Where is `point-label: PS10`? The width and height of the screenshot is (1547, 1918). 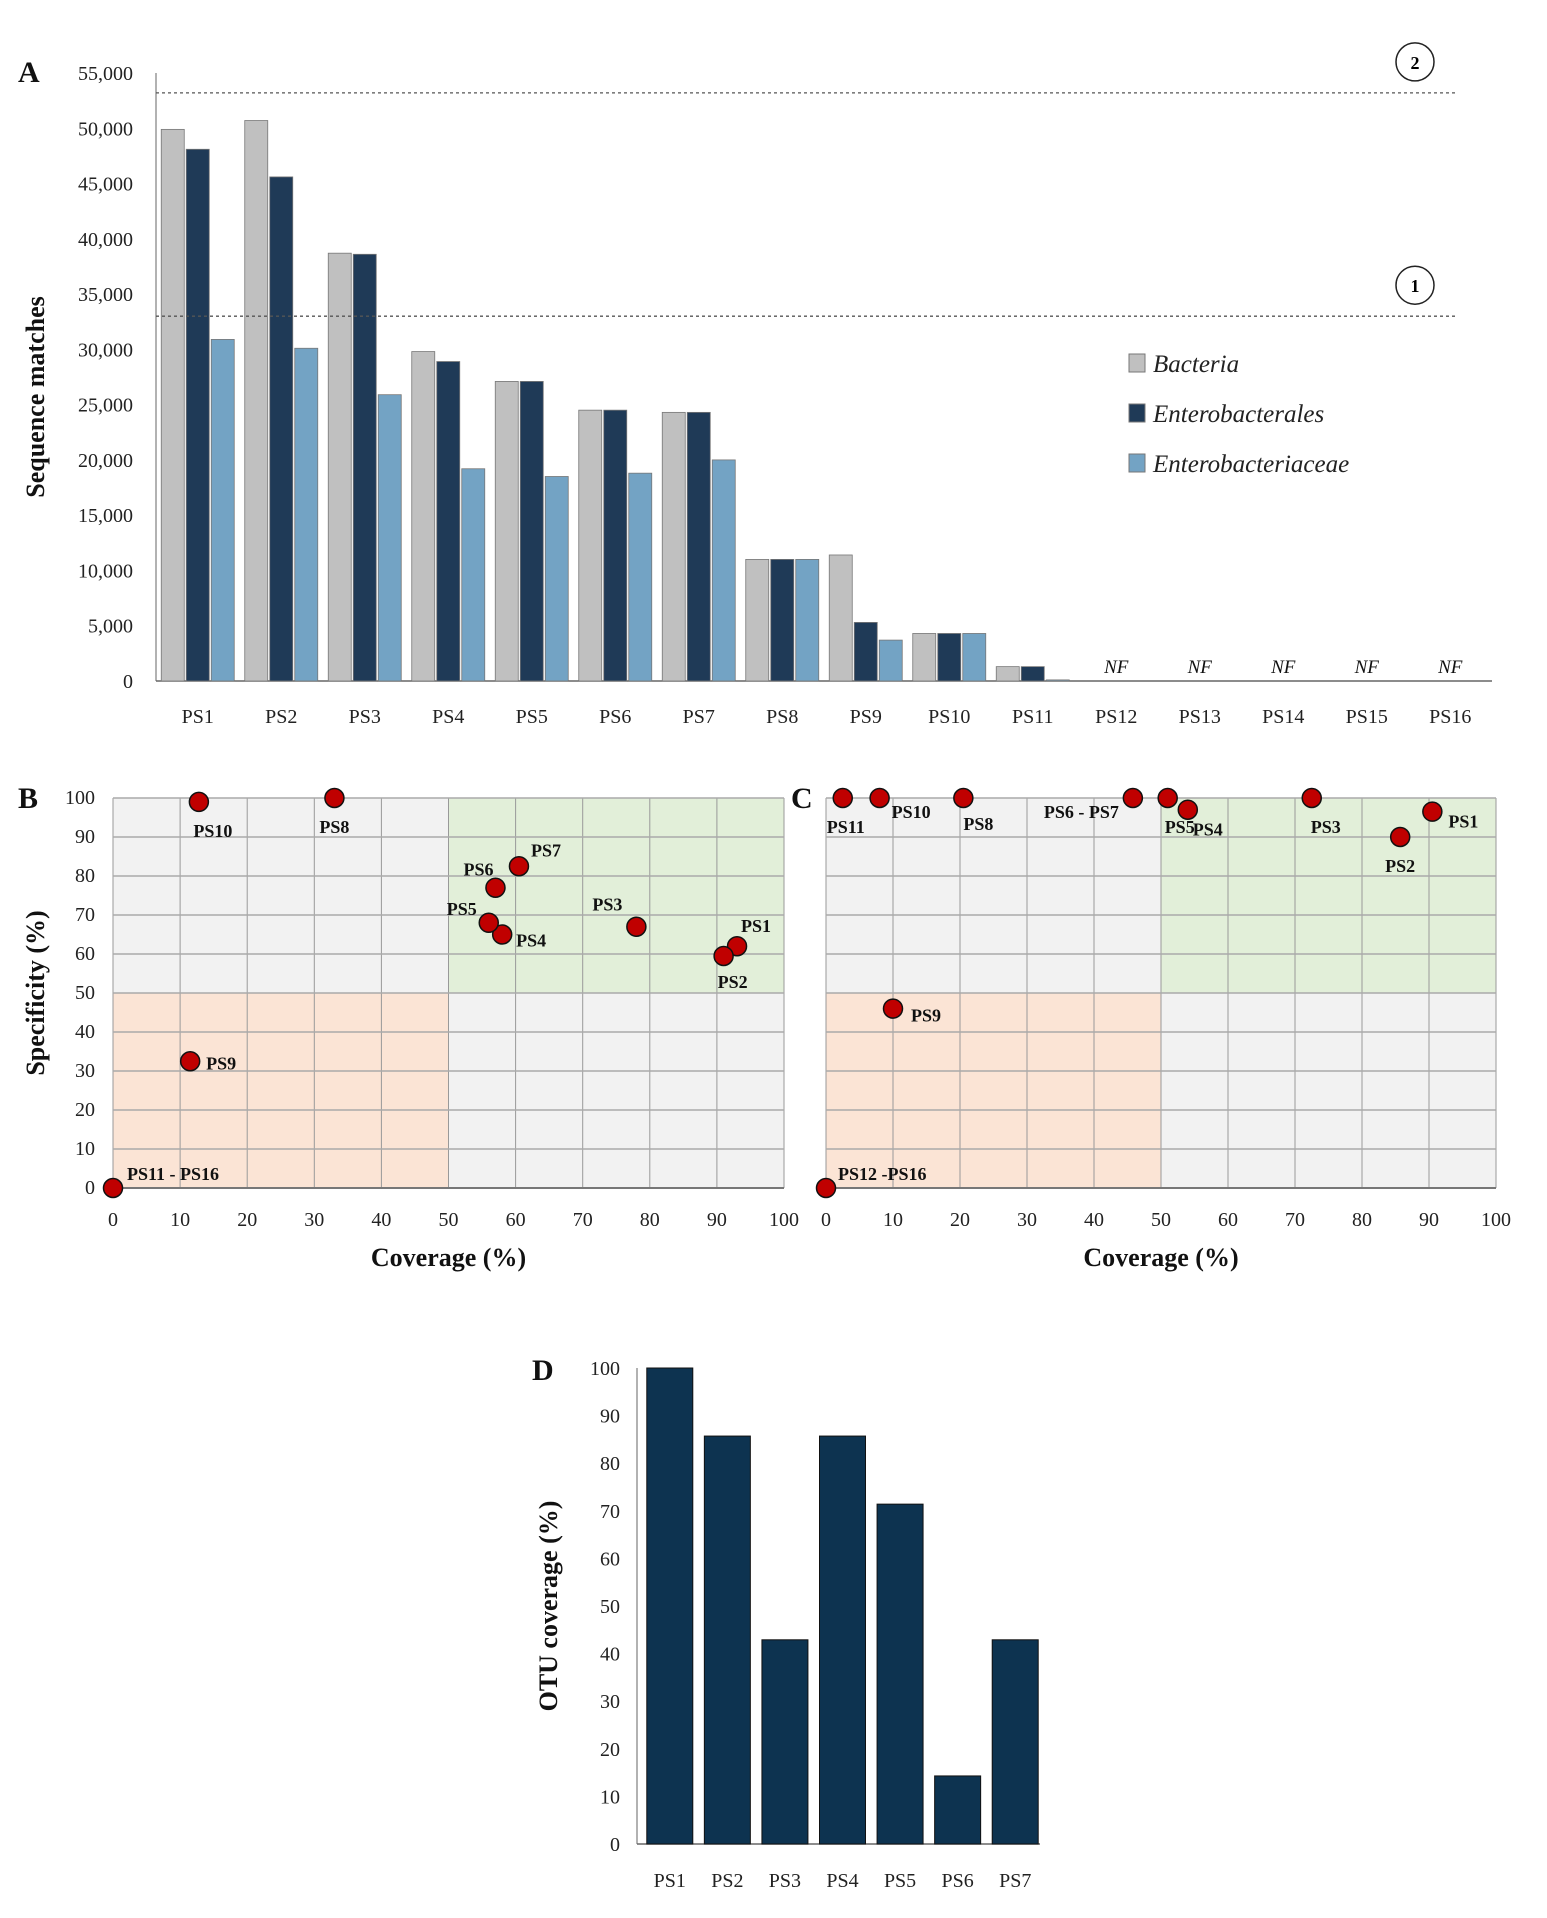 point-label: PS10 is located at coordinates (911, 812).